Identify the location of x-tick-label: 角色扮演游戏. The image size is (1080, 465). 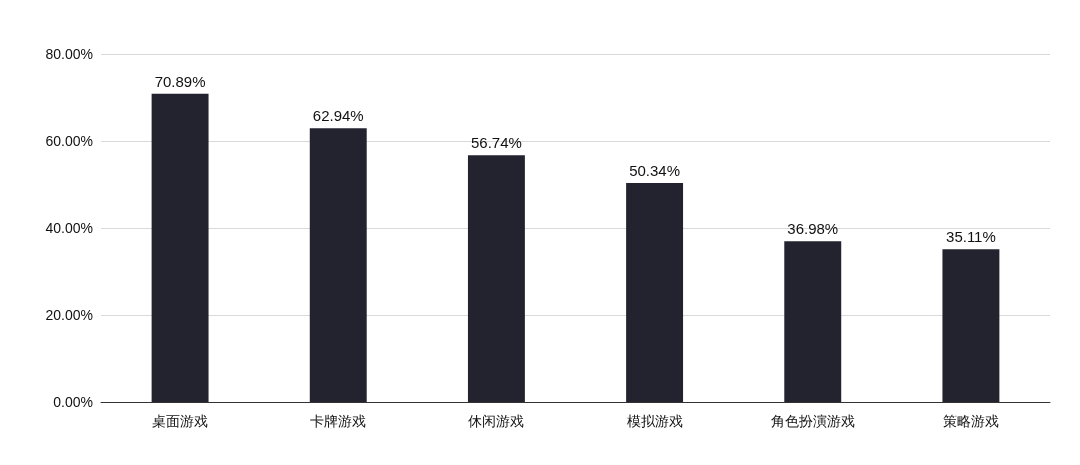
(812, 421).